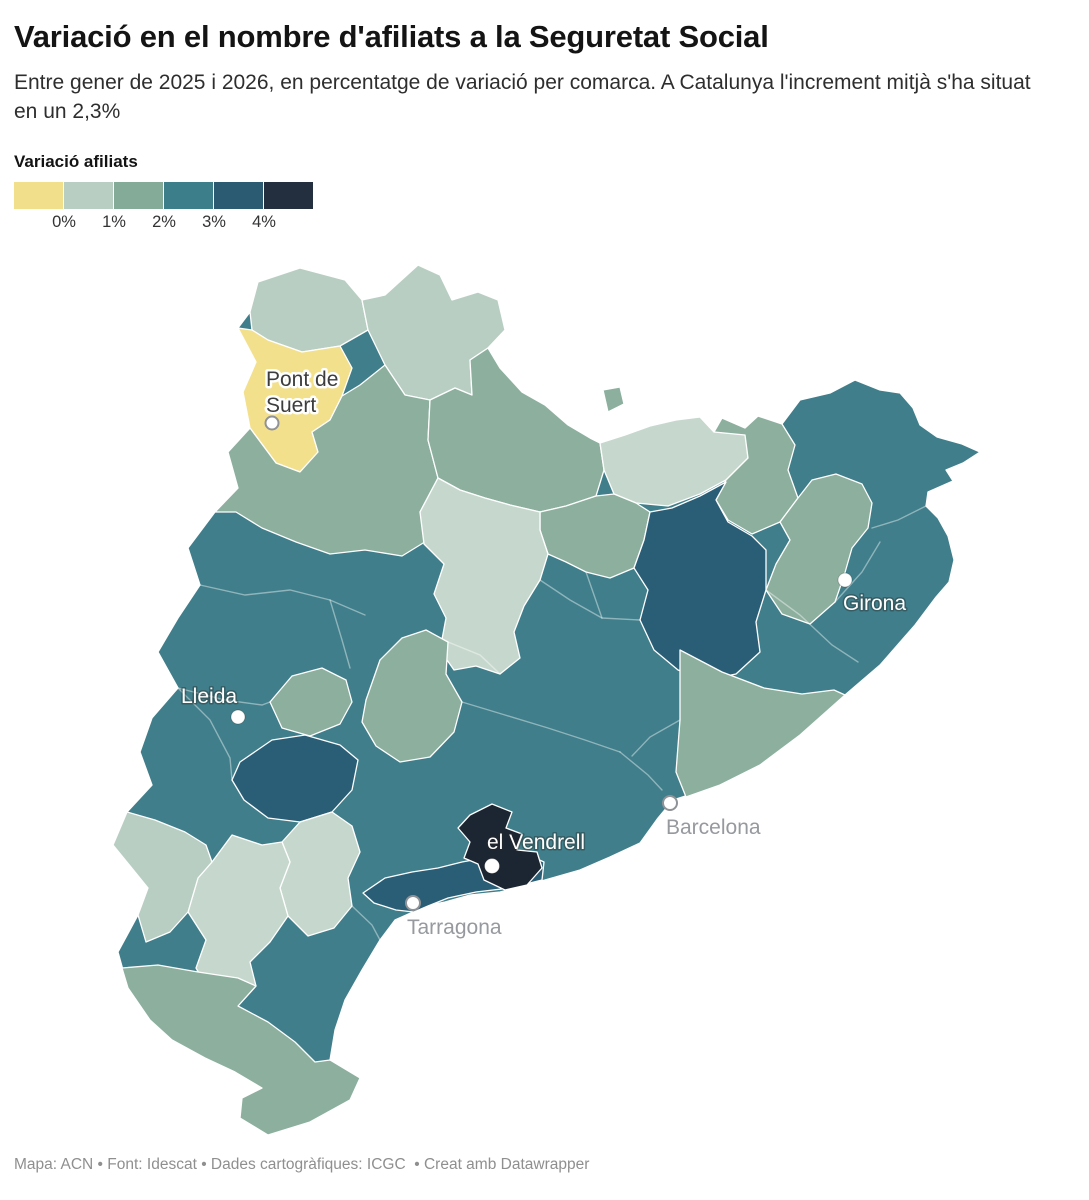 The image size is (1089, 1200). I want to click on legend-tick-2: 2%, so click(164, 222).